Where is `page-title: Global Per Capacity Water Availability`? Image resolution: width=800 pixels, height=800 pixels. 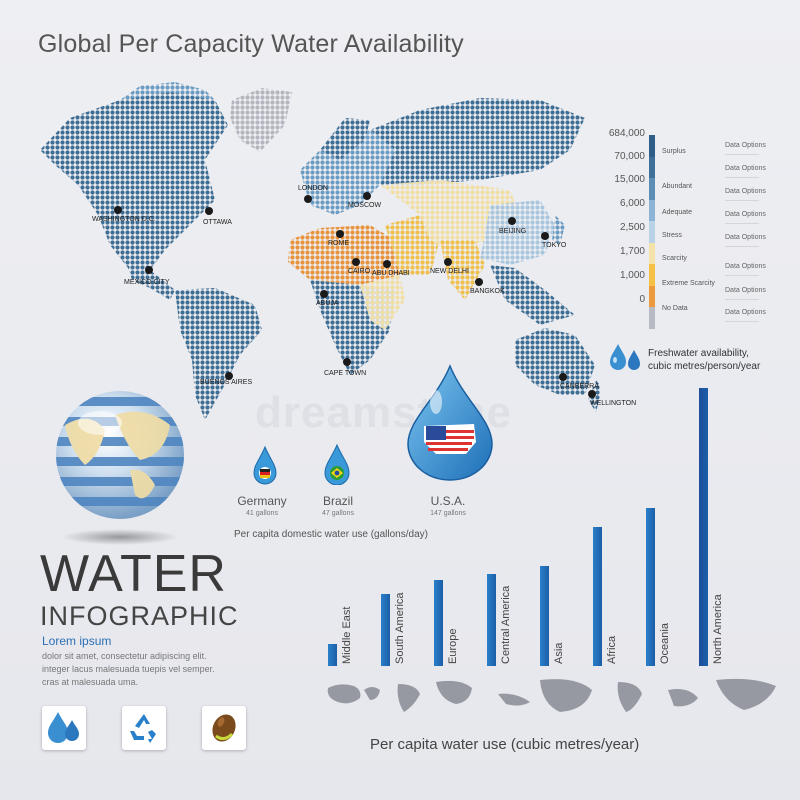
page-title: Global Per Capacity Water Availability is located at coordinates (251, 44).